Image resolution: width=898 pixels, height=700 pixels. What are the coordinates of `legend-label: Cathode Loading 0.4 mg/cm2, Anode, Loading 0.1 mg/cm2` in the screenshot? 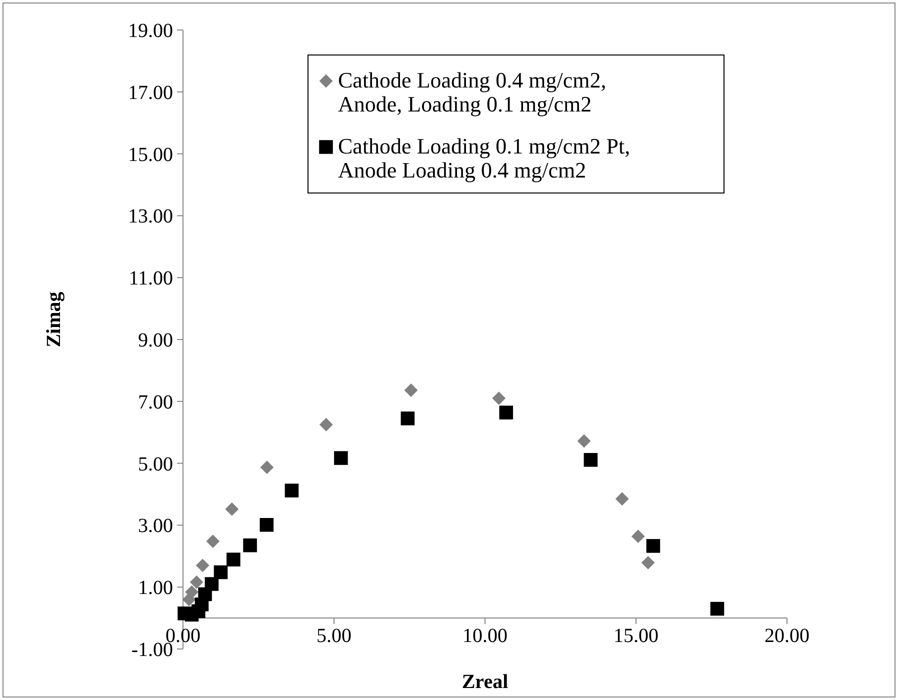 It's located at (472, 92).